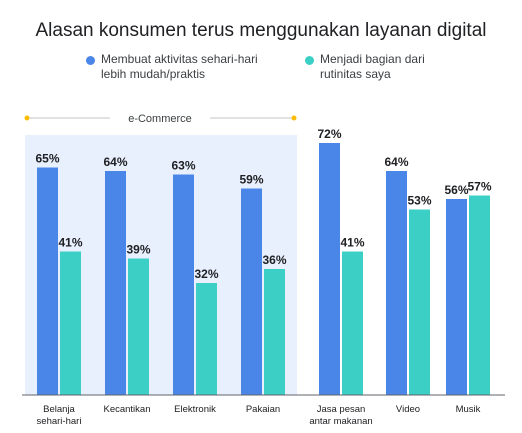 The width and height of the screenshot is (522, 433). Describe the element at coordinates (160, 119) in the screenshot. I see `group-label-ecommerce: e-Commerce` at that location.